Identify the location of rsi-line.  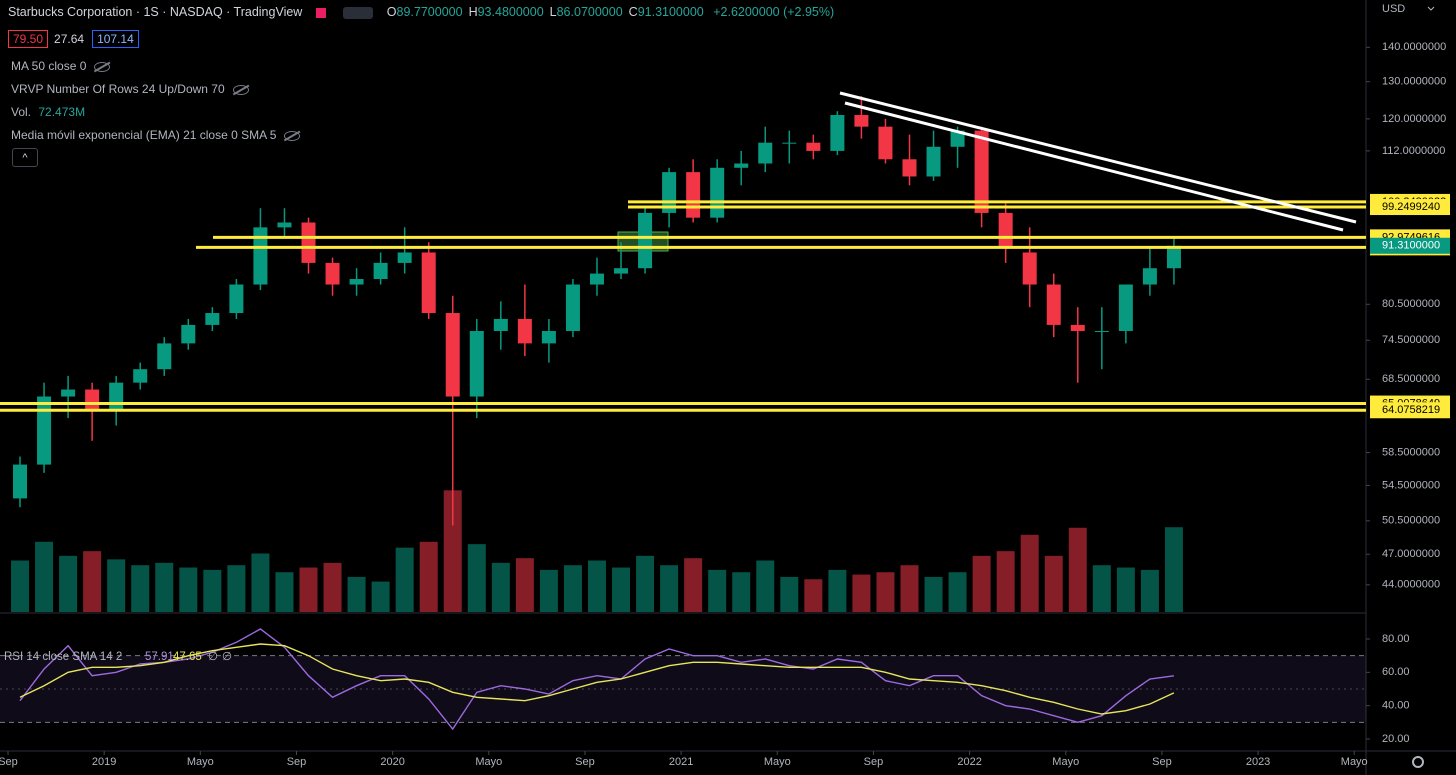
(596, 679).